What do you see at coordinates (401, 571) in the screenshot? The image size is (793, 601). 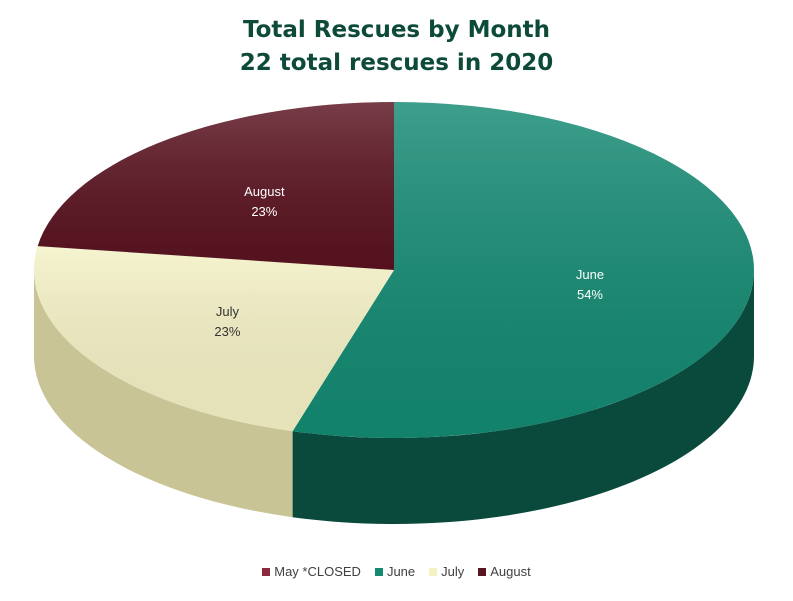 I see `legend-label: June` at bounding box center [401, 571].